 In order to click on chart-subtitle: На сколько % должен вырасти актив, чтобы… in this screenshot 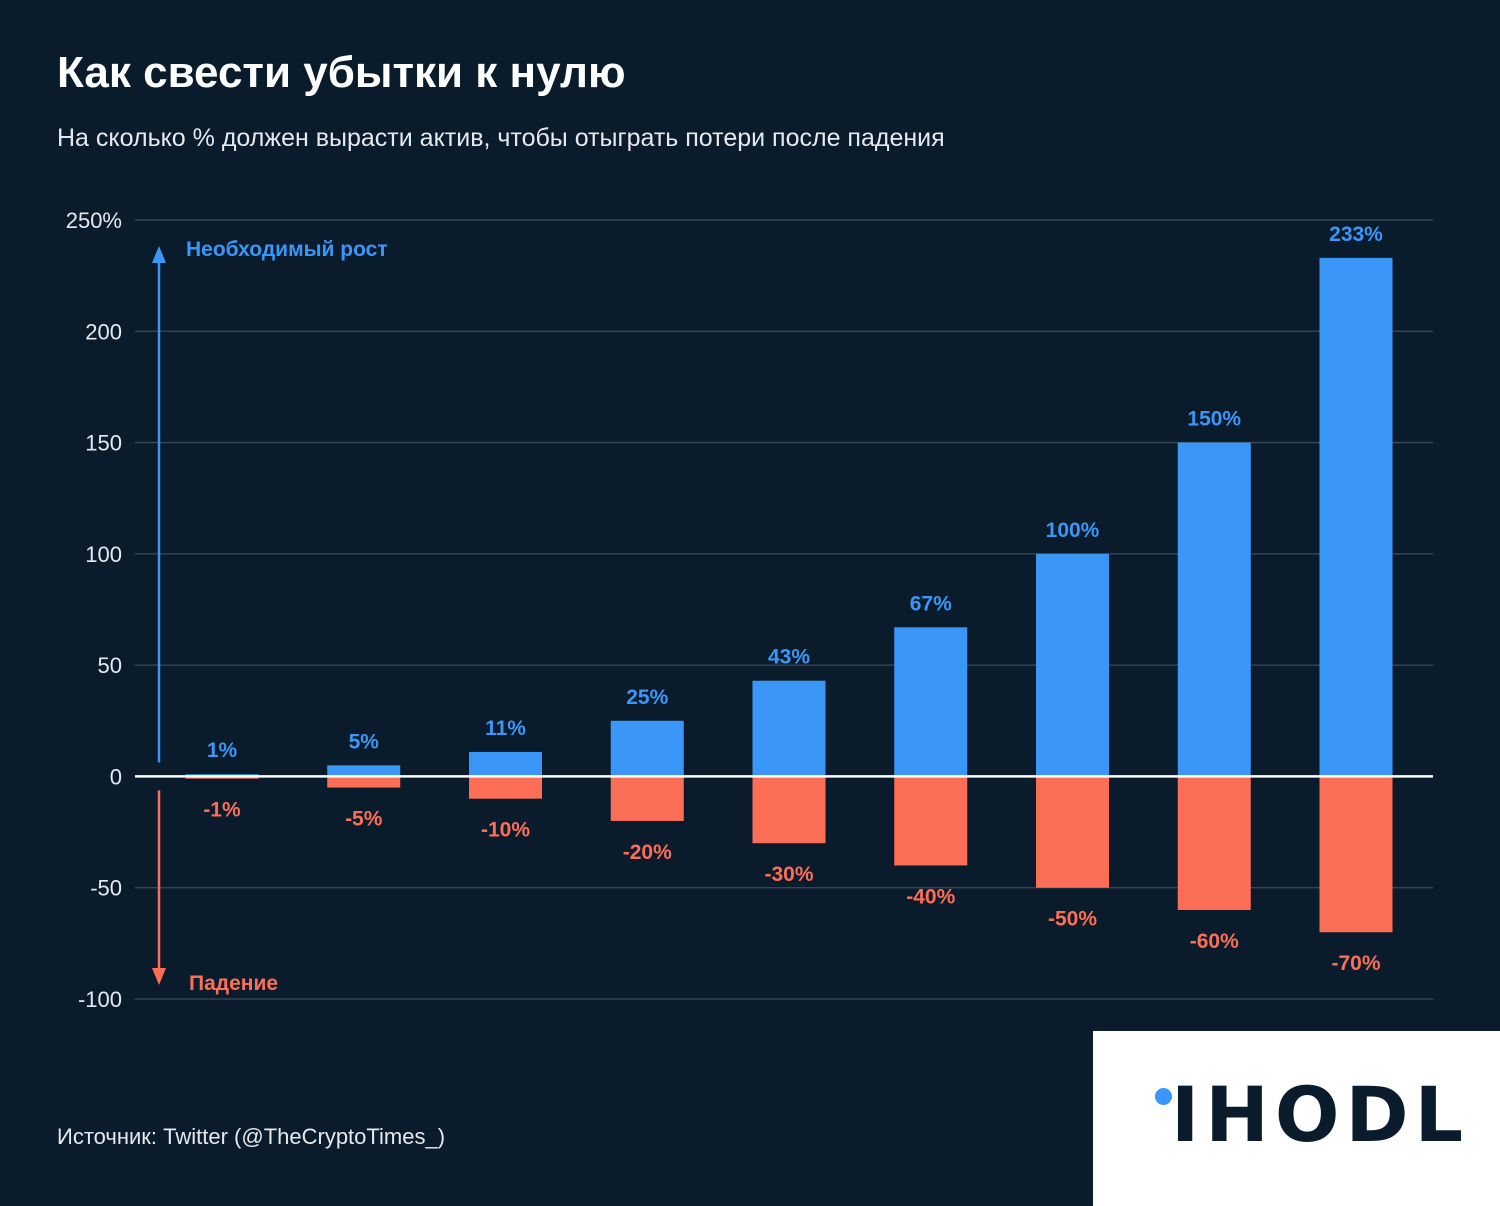, I will do `click(501, 138)`.